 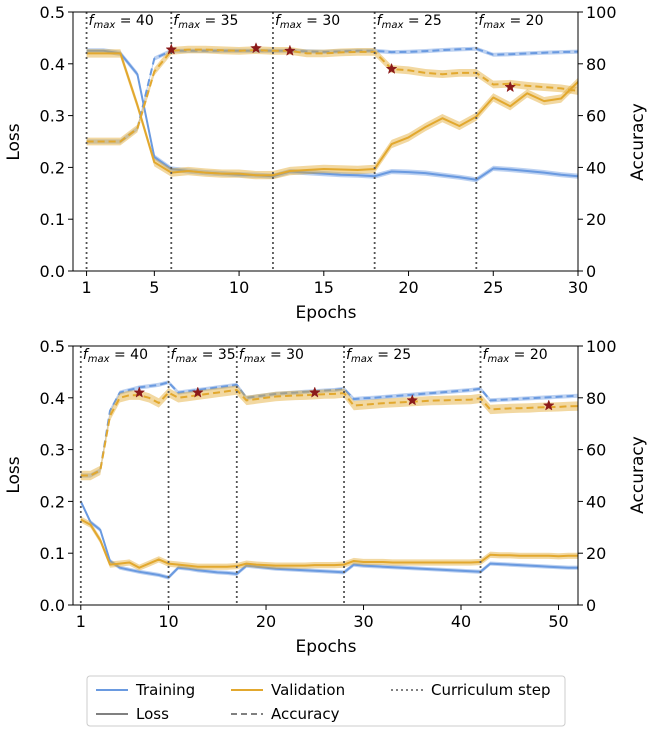 I want to click on legend-validation-label: Validation, so click(x=308, y=690).